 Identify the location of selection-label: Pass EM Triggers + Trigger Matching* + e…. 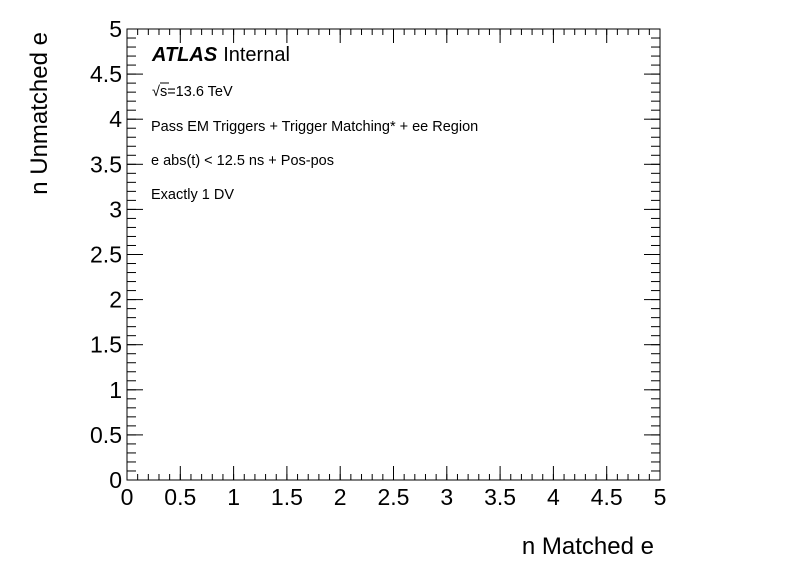
(314, 127).